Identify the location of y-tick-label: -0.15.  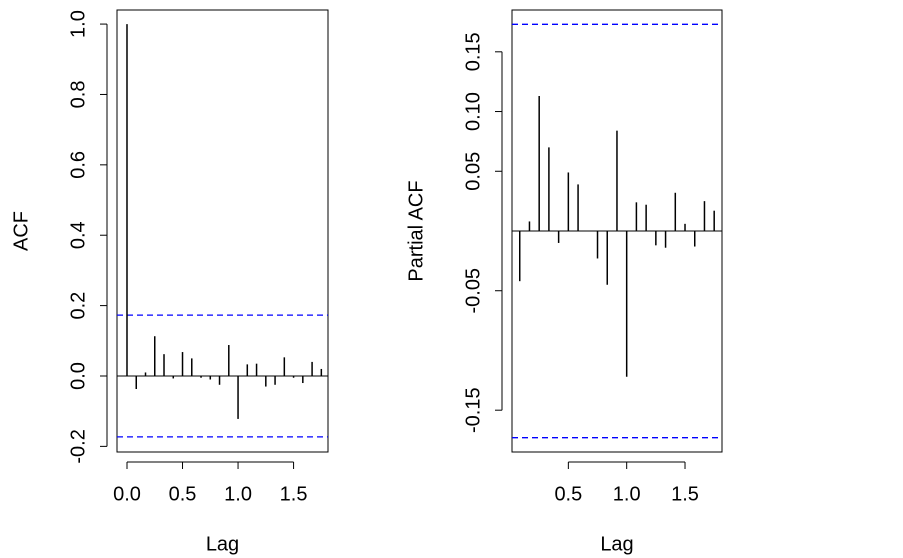
(473, 410).